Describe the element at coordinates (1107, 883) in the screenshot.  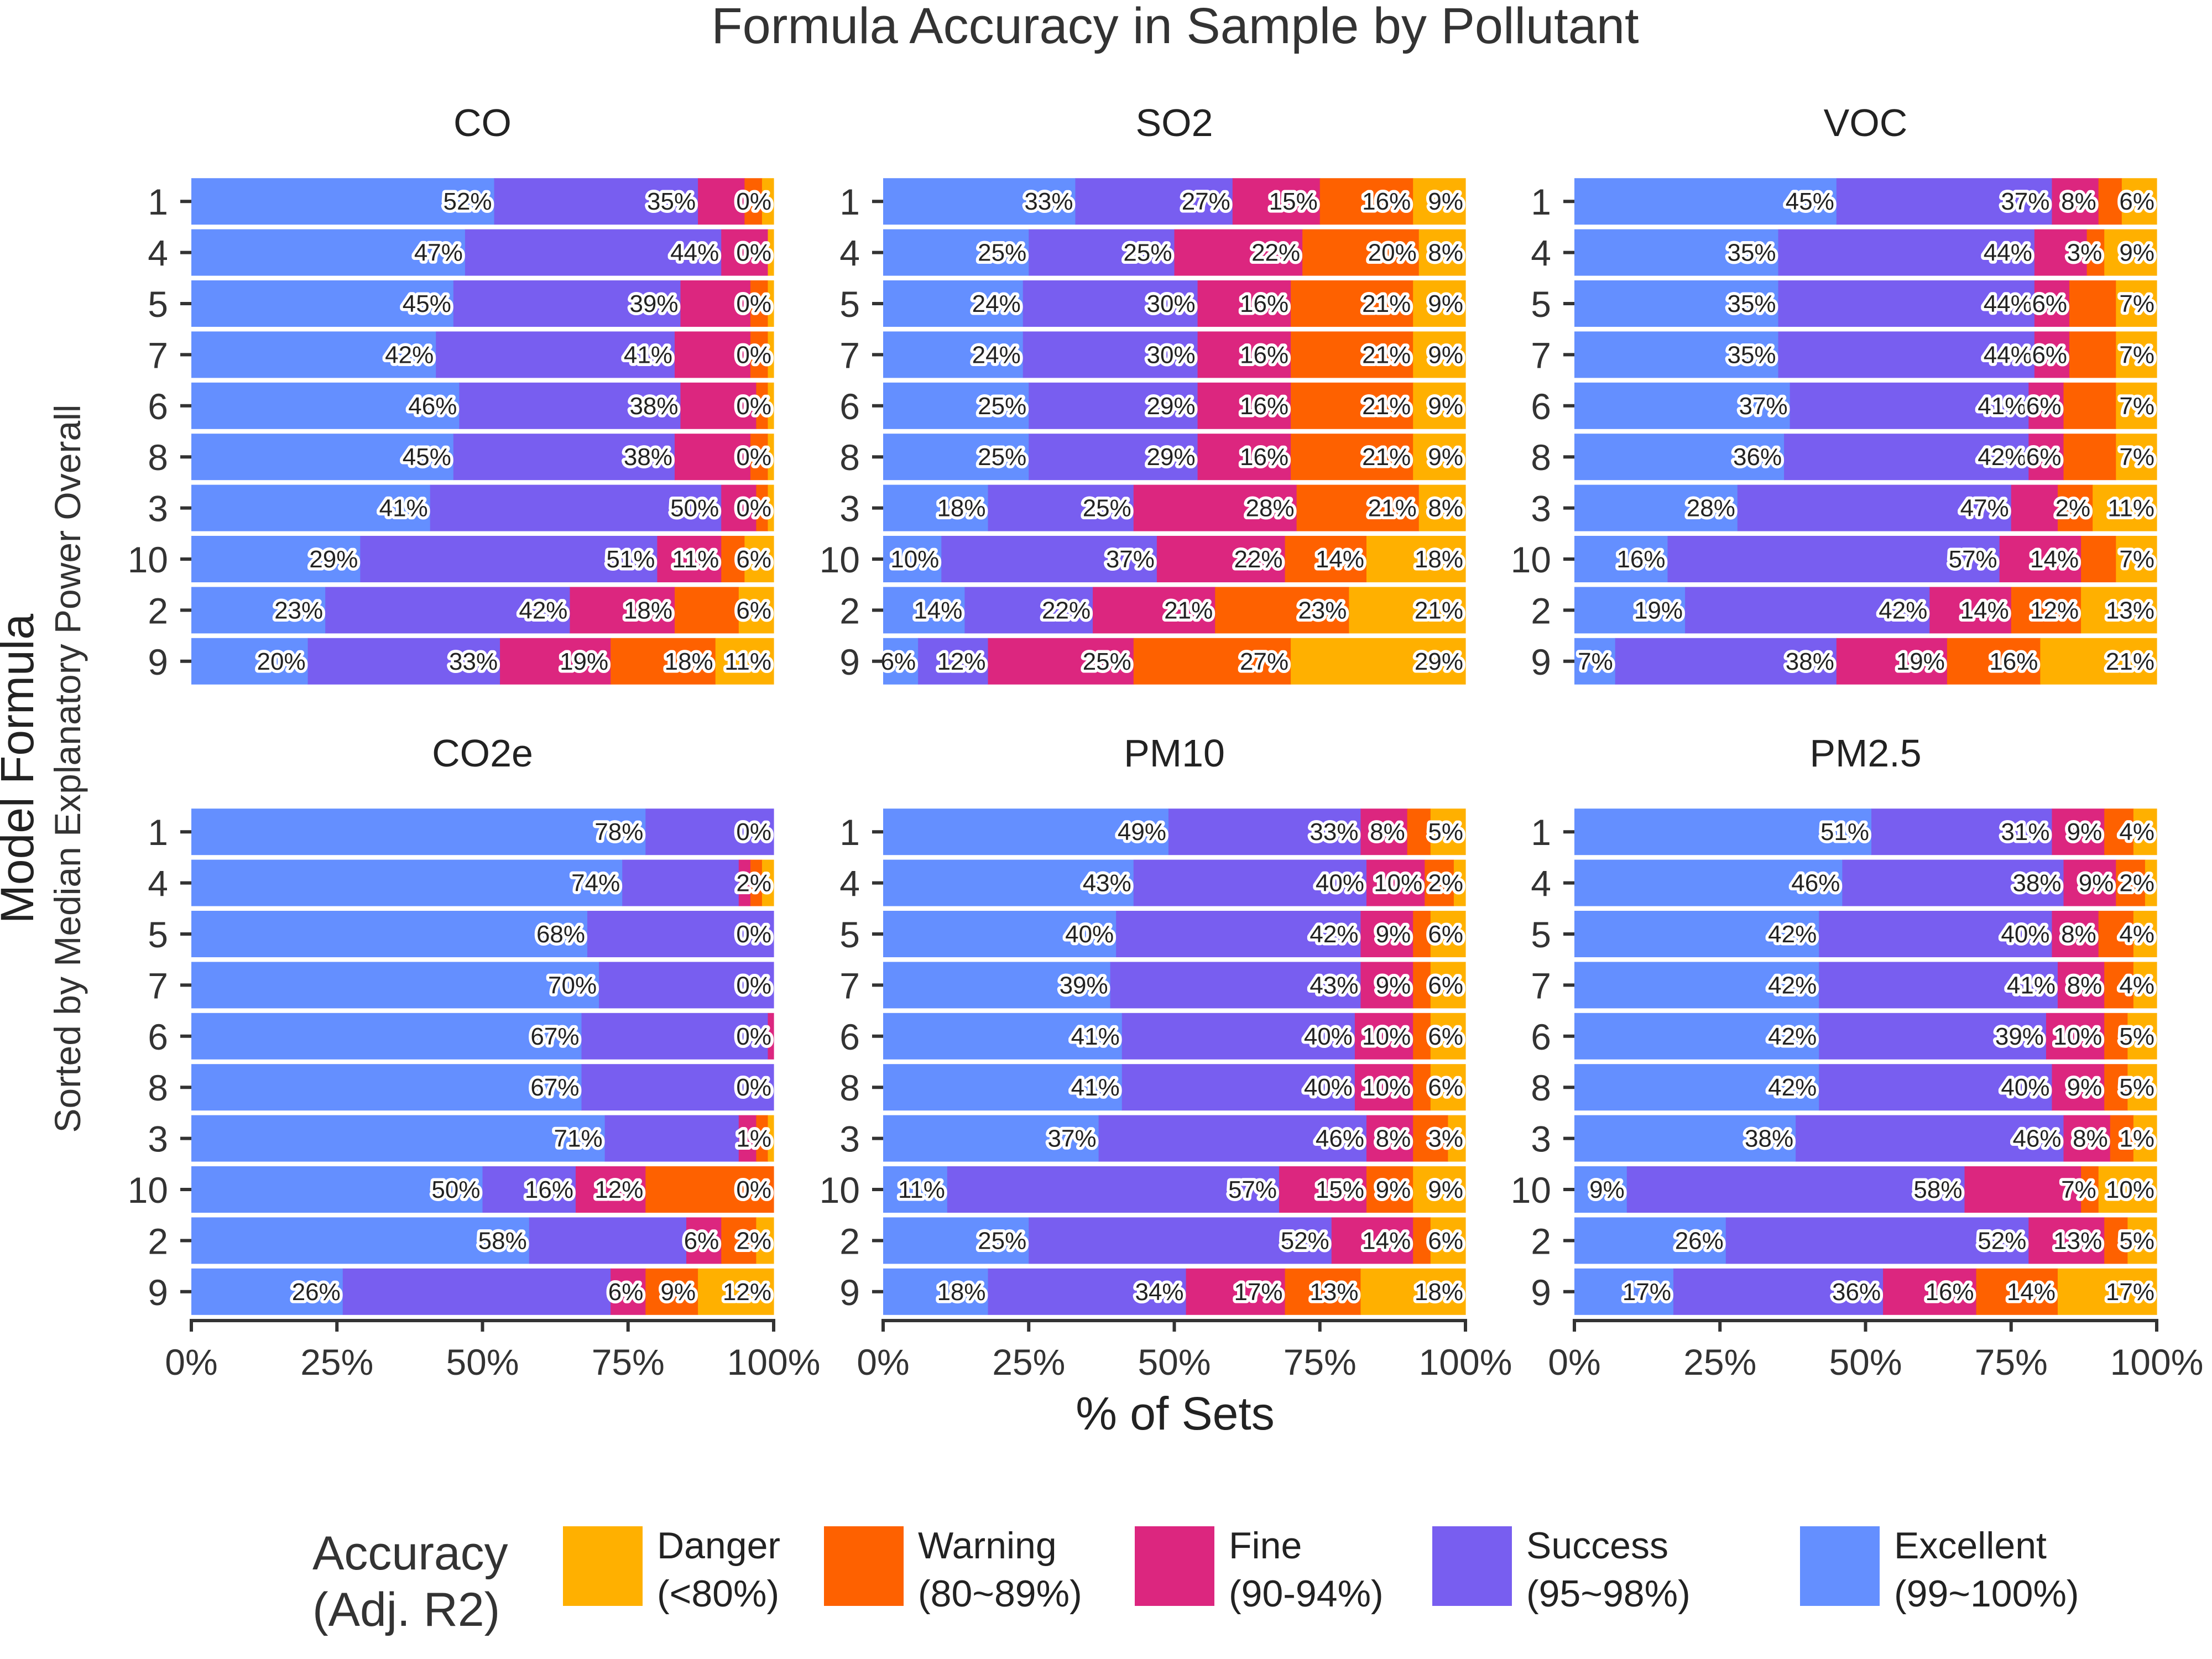
I see `data-label: 43%` at that location.